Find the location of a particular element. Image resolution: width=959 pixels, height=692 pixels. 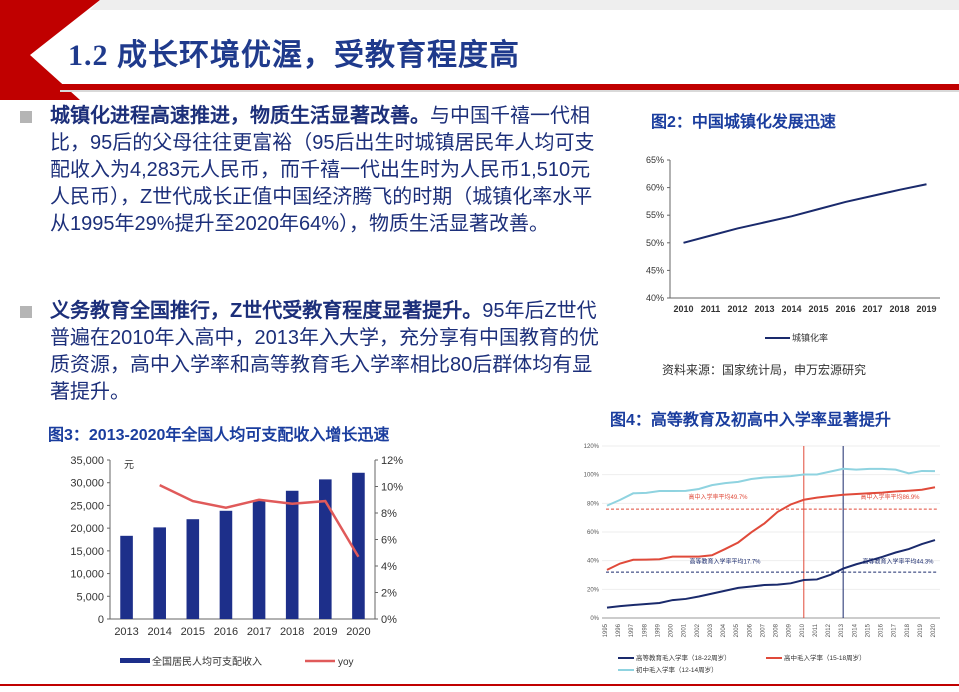

annotation-he-late: 高等教育入学率平均44.3% is located at coordinates (898, 562).